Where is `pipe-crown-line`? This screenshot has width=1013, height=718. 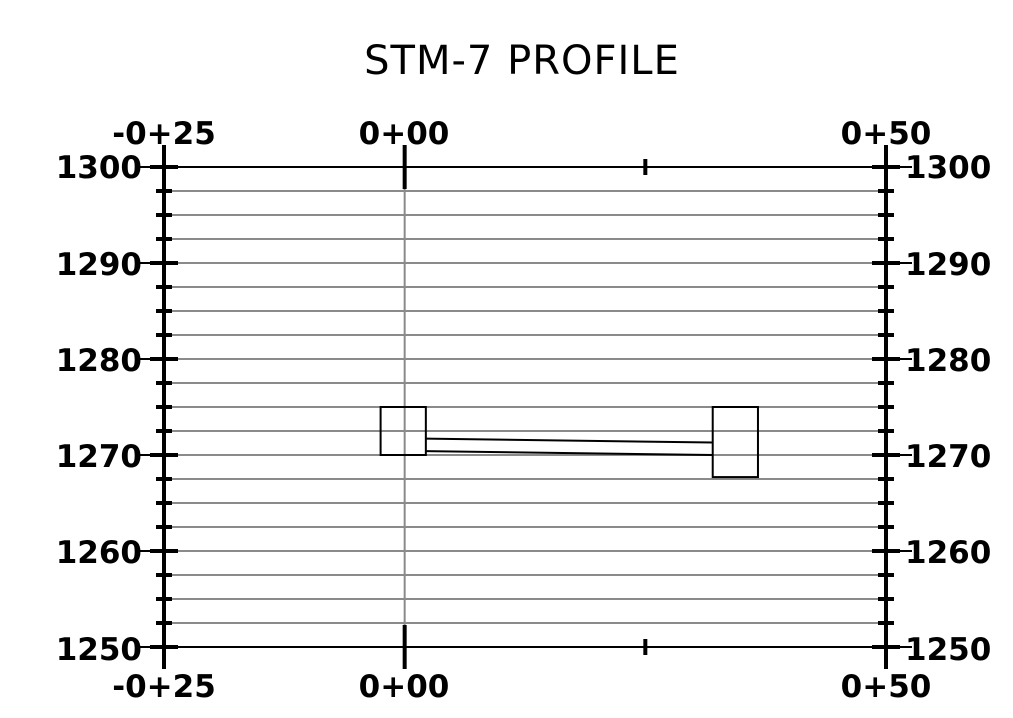
pipe-crown-line is located at coordinates (569, 440).